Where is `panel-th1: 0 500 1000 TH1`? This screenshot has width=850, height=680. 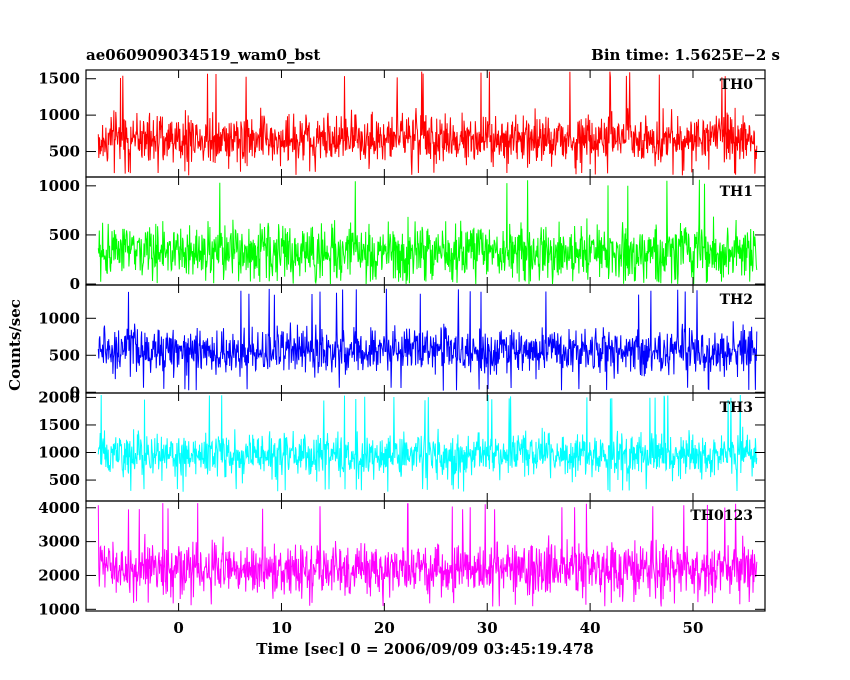 panel-th1: 0 500 1000 TH1 is located at coordinates (402, 234).